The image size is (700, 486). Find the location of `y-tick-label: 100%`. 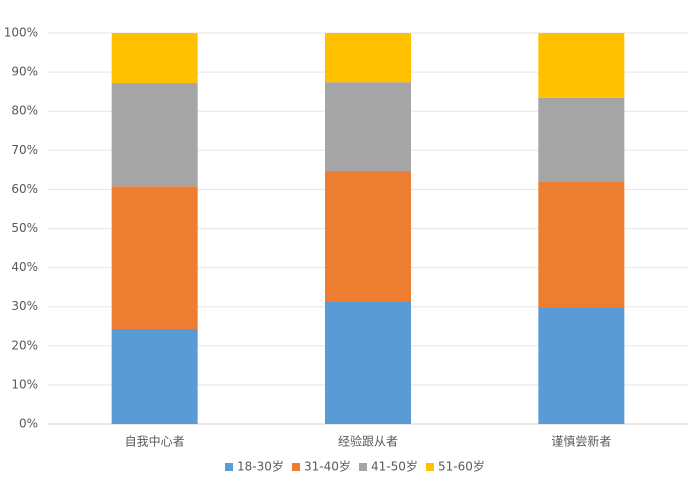

y-tick-label: 100% is located at coordinates (21, 33).